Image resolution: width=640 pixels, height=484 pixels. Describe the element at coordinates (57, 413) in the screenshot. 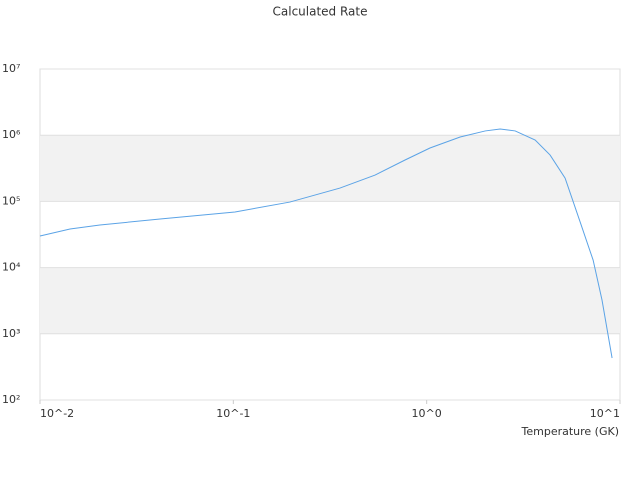

I see `x-tick-label: 10^-2` at that location.